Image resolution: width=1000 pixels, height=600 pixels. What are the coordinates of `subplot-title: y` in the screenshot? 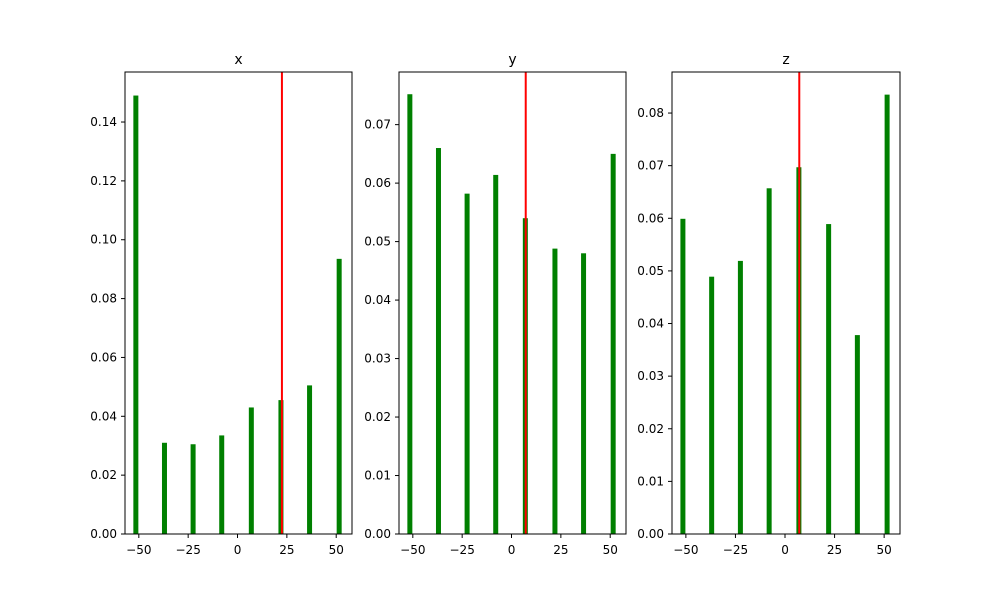 It's located at (512, 60).